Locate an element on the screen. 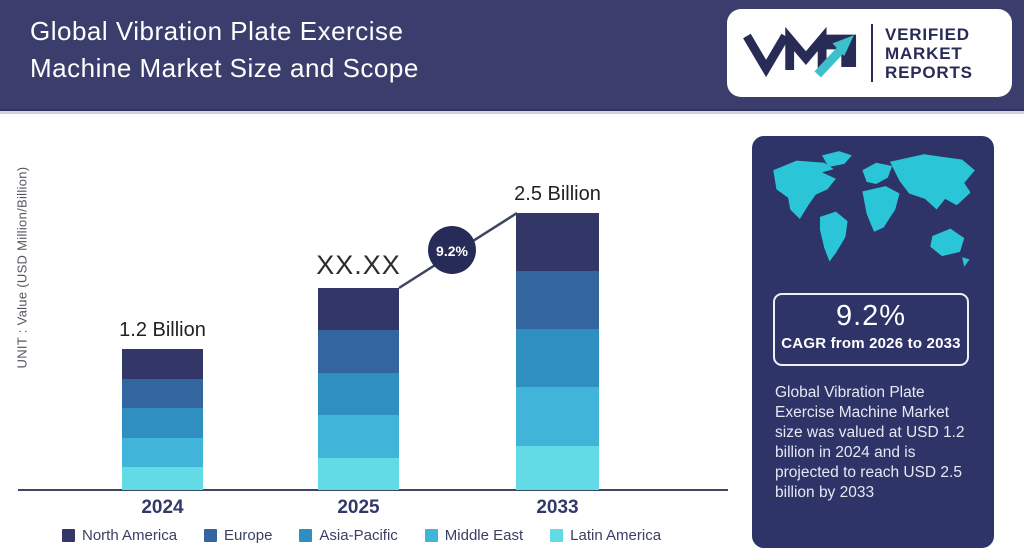 The width and height of the screenshot is (1024, 551). growth-circle is located at coordinates (452, 250).